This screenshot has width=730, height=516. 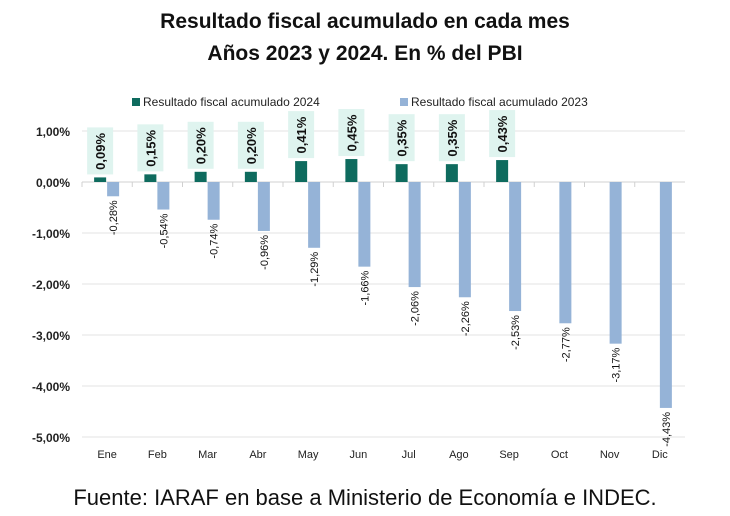 I want to click on data-label-2023: -0,96%, so click(x=265, y=252).